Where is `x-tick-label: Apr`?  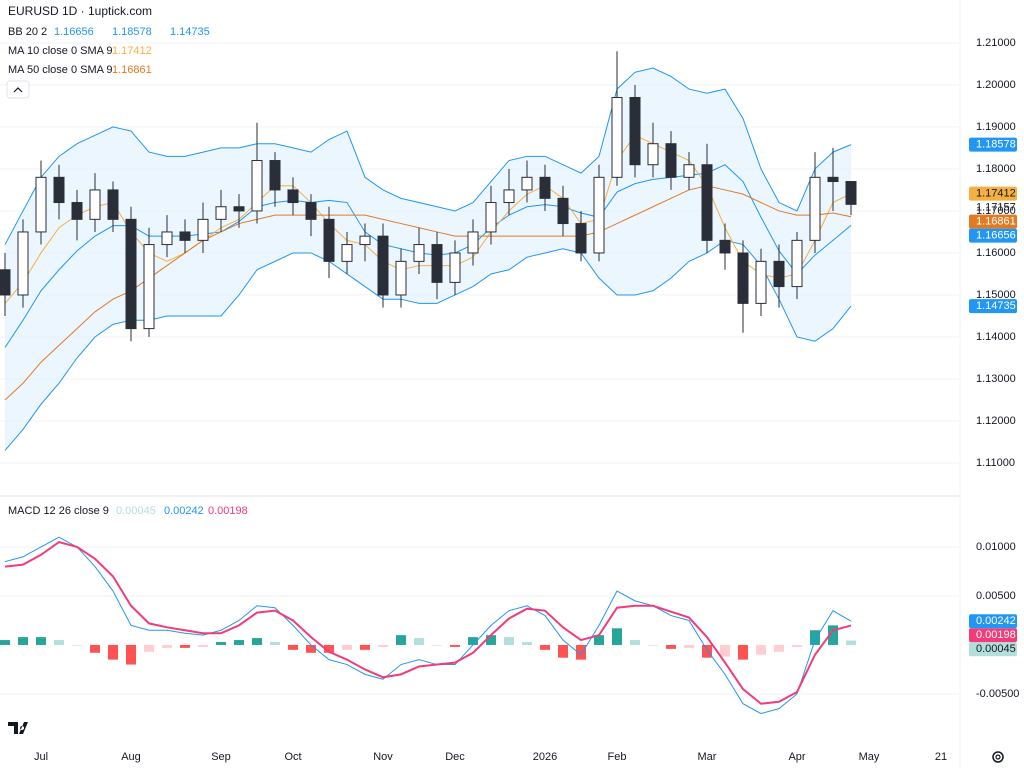 x-tick-label: Apr is located at coordinates (796, 757).